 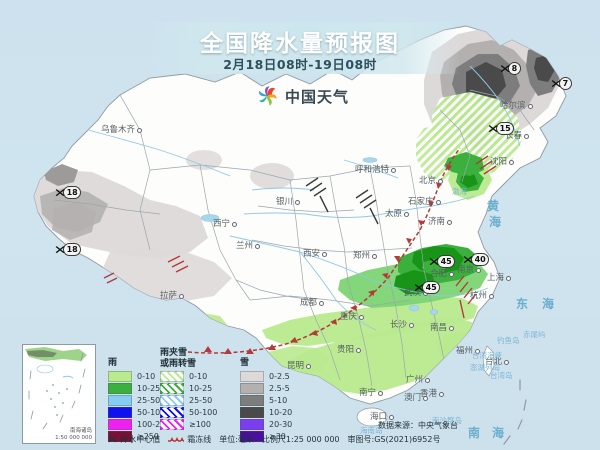 What do you see at coordinates (441, 222) in the screenshot?
I see `city-label: 济南` at bounding box center [441, 222].